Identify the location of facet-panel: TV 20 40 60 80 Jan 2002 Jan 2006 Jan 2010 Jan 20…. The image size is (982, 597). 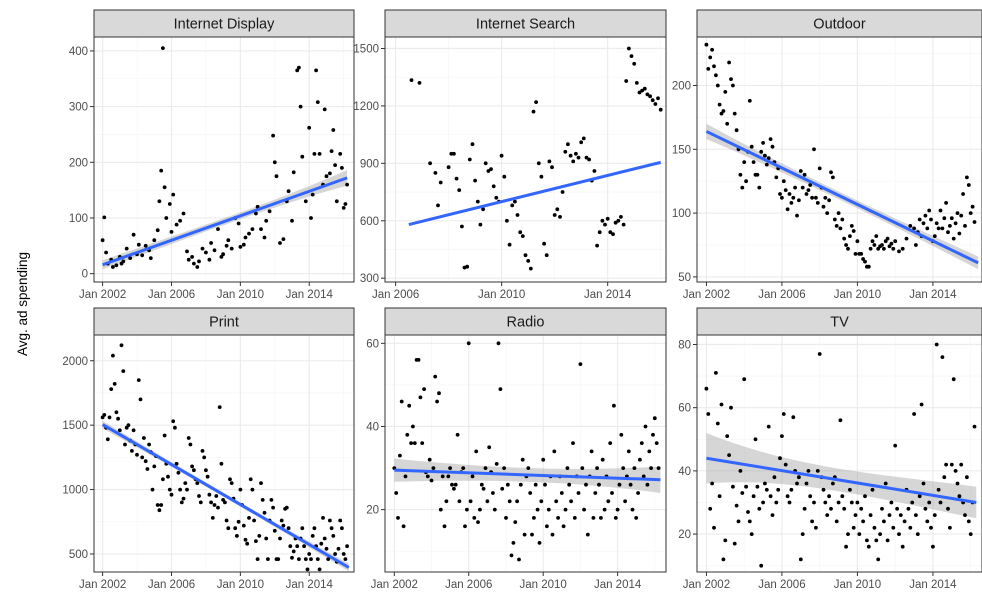
(830, 449).